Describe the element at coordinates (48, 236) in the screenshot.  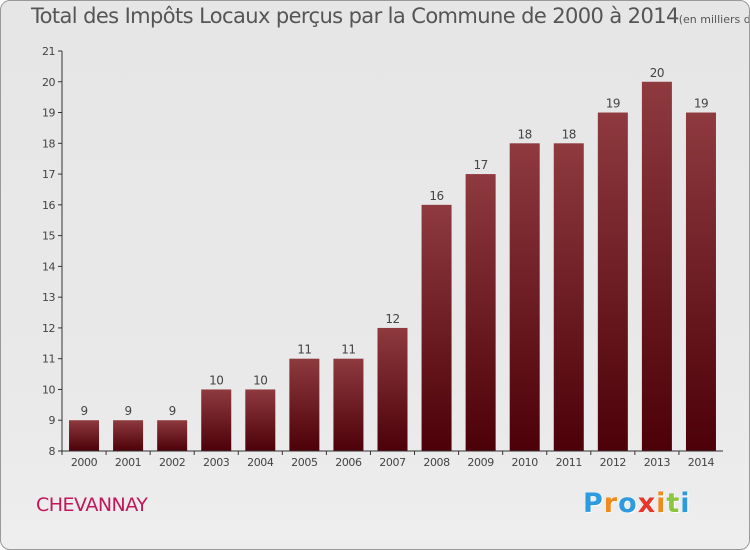
I see `y-tick-label-15: 15` at that location.